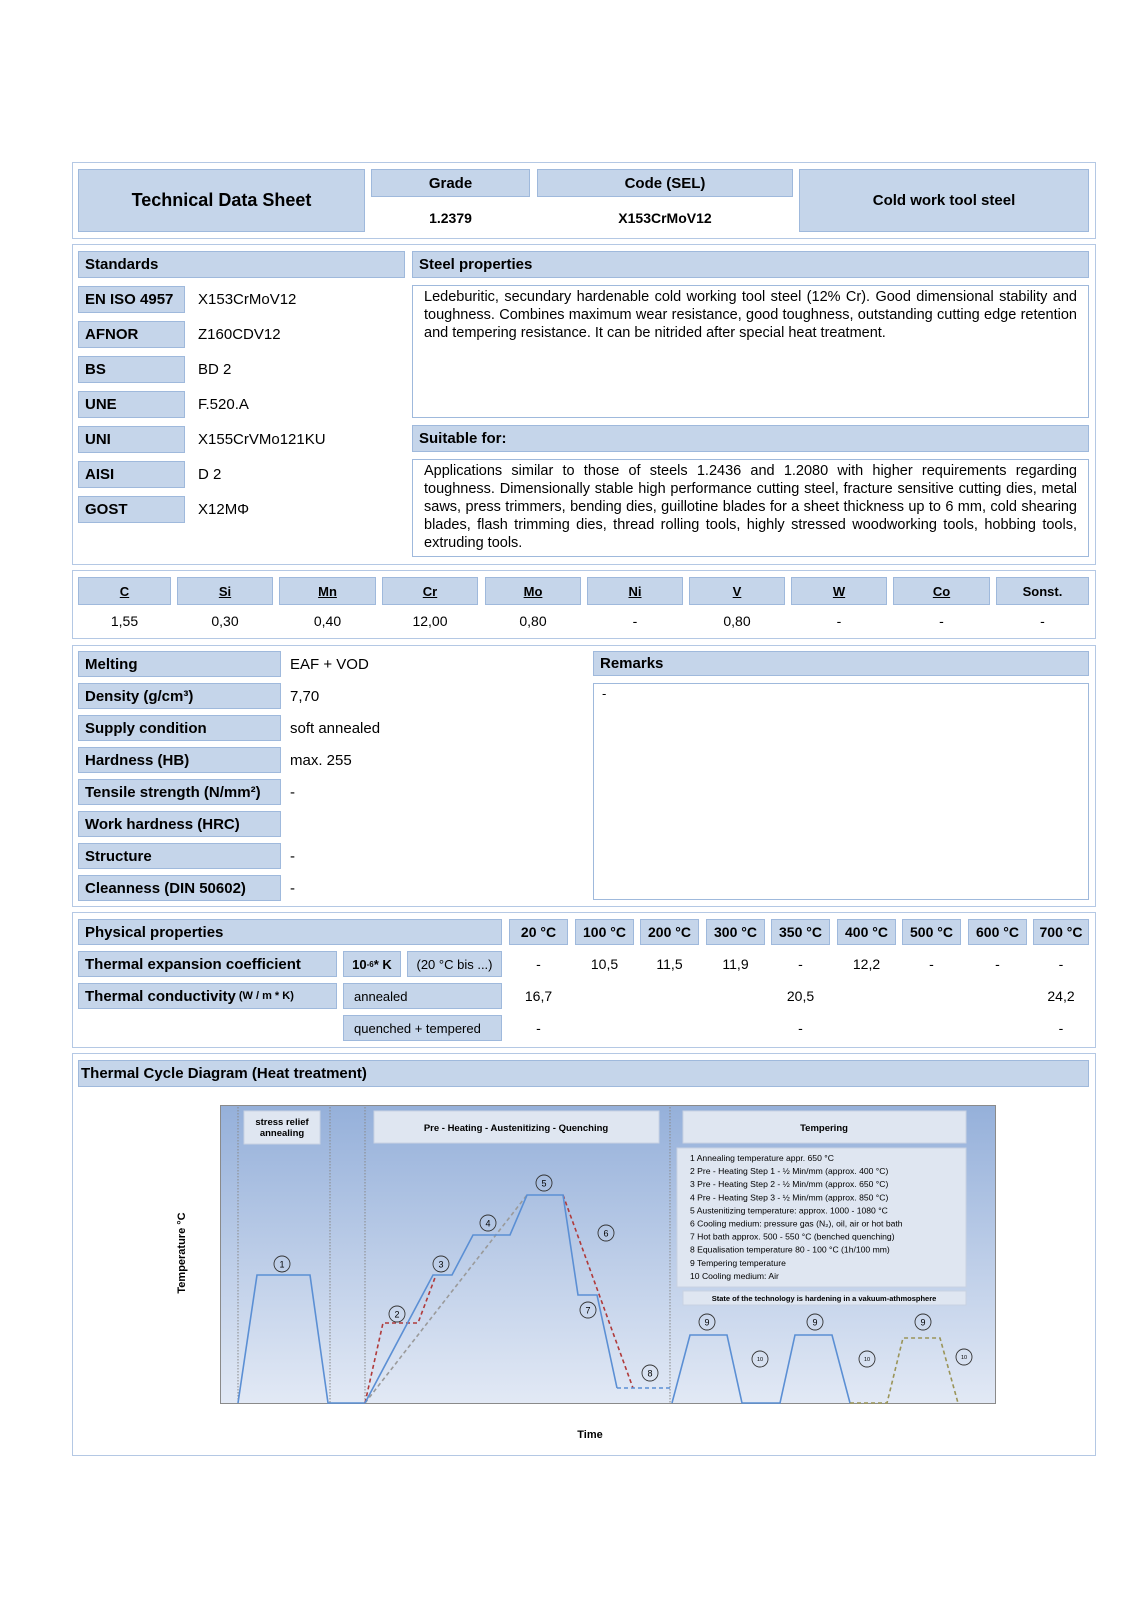  I want to click on legend-box, so click(821, 1217).